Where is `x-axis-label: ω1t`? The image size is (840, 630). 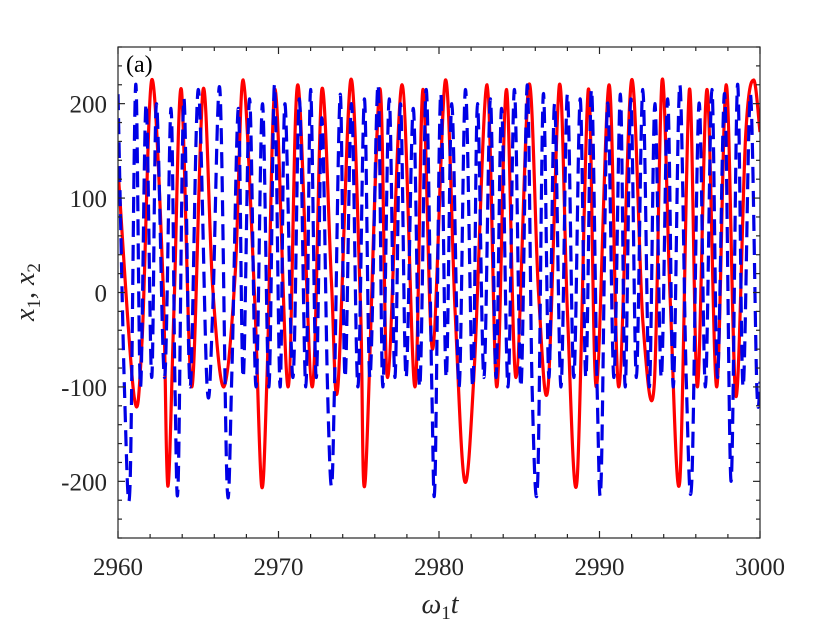 x-axis-label: ω1t is located at coordinates (440, 606).